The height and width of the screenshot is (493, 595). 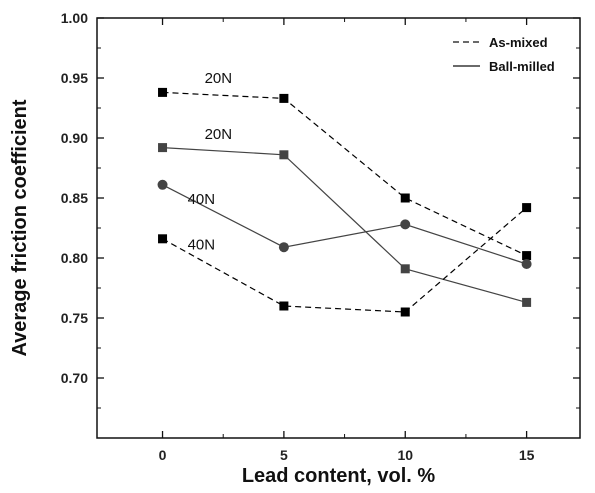 I want to click on legend-label: As-mixed, so click(x=518, y=42).